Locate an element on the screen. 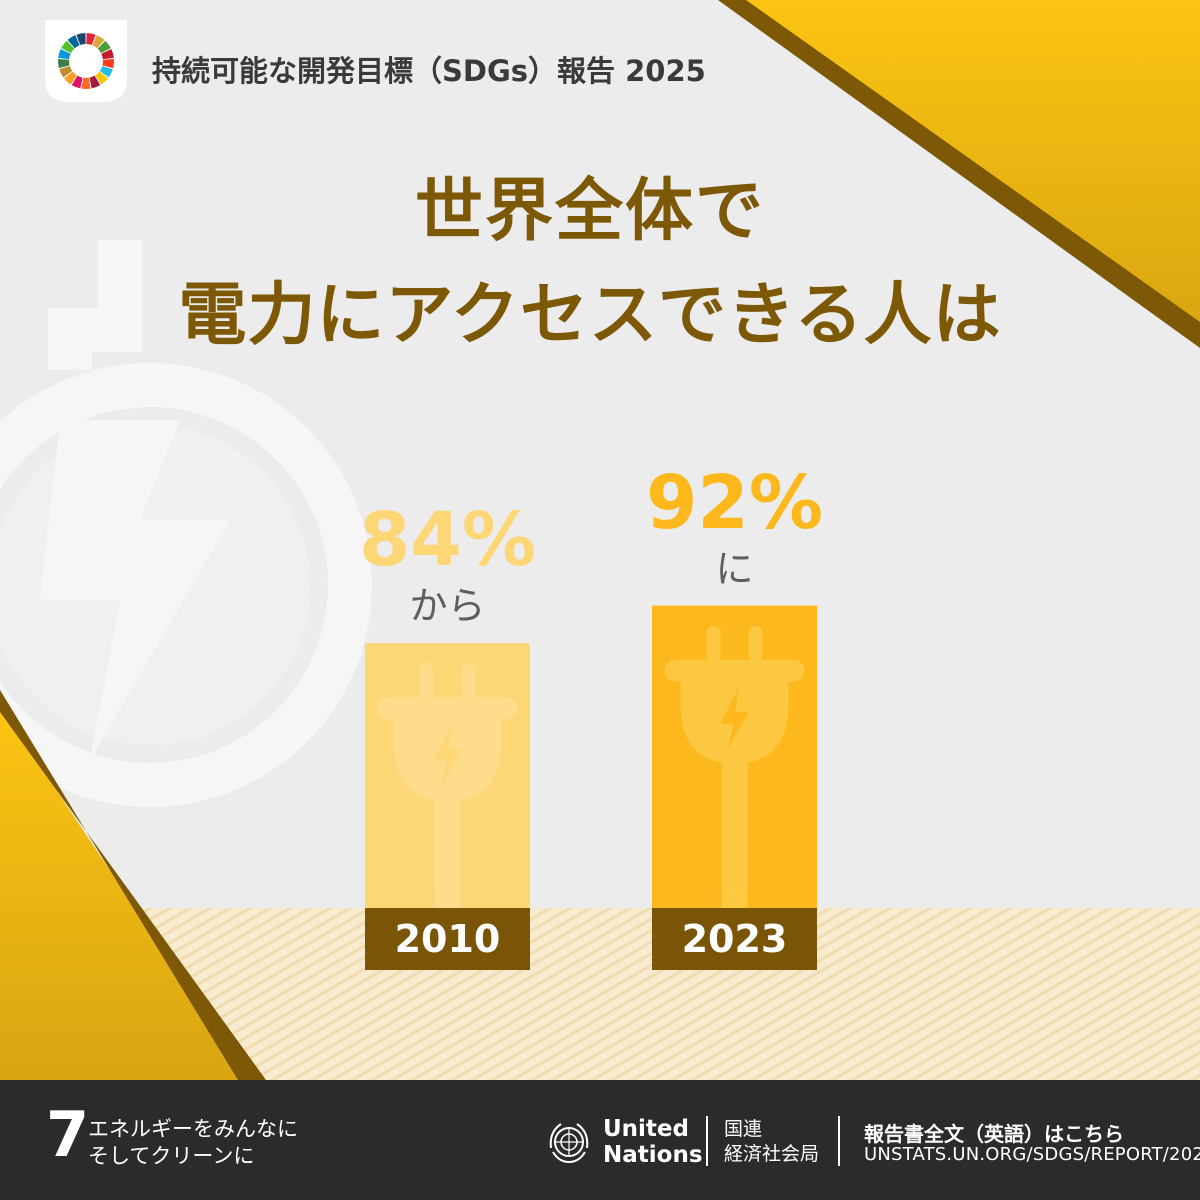 This screenshot has width=1200, height=1200. report-link-url: UNSTATS.UN.ORG/SDGS/REPORT/2025 is located at coordinates (1032, 1154).